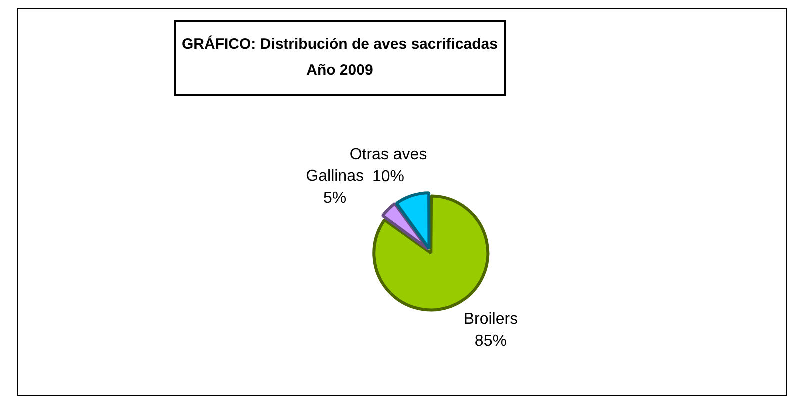  Describe the element at coordinates (388, 177) in the screenshot. I see `data-label: 10%` at that location.